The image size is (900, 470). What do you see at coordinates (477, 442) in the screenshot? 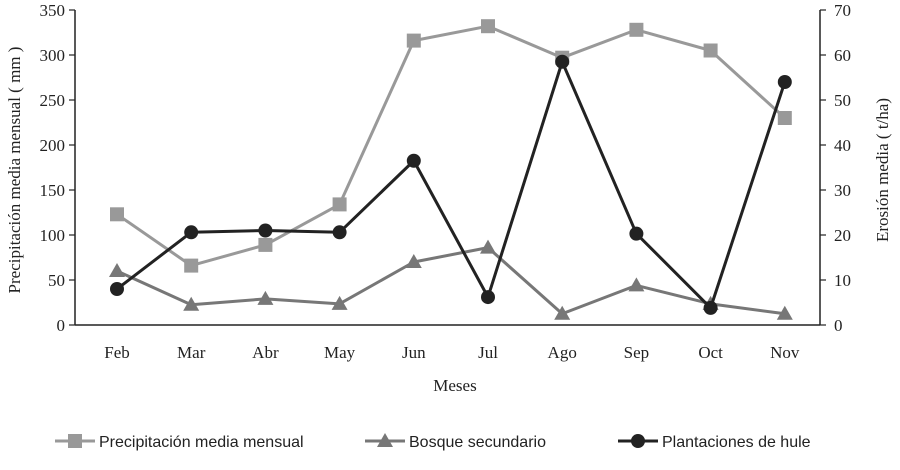
I see `legend-label: Bosque secundario` at bounding box center [477, 442].